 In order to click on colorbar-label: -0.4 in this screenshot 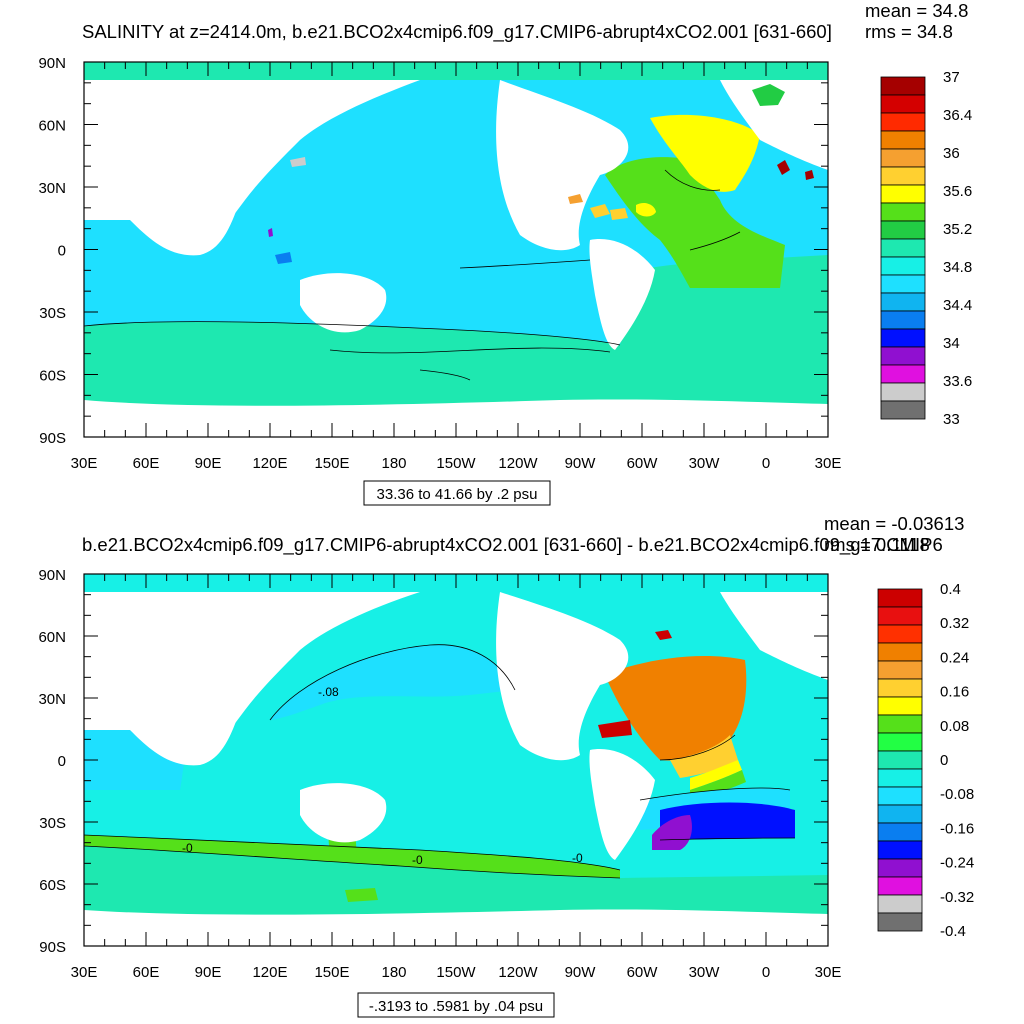, I will do `click(953, 931)`.